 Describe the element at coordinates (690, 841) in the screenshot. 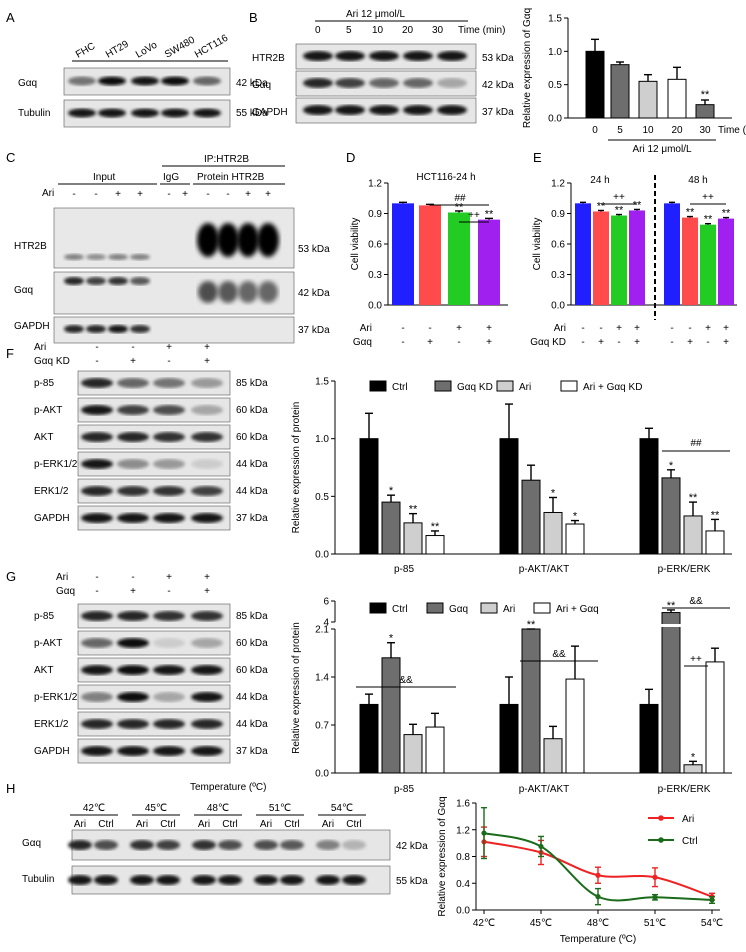

I see `legend-label: Ctrl` at that location.